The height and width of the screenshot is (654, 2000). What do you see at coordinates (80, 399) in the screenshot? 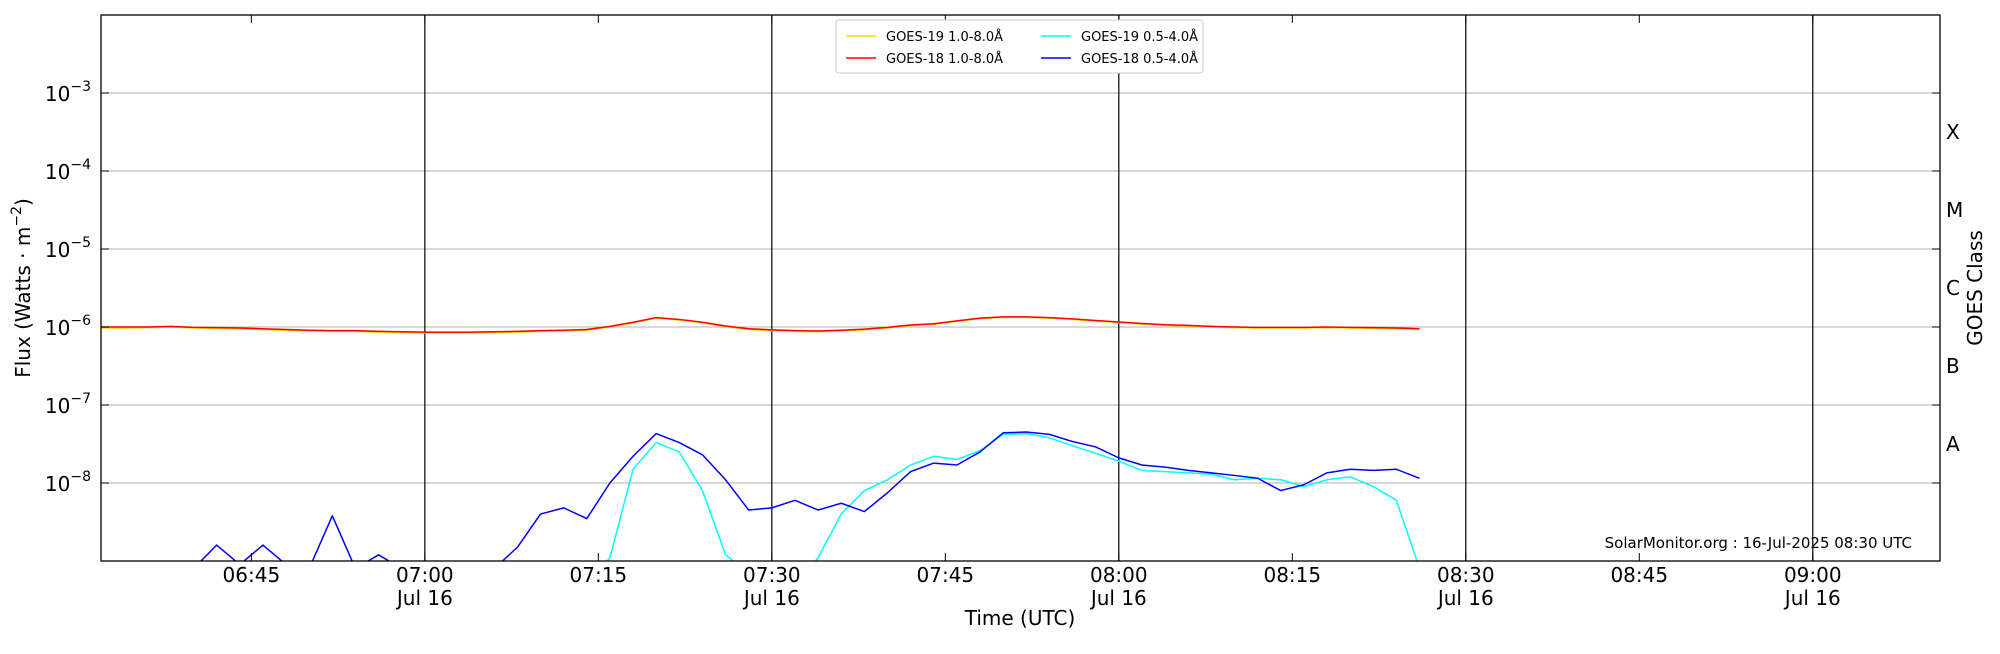
I see `y-tick-exponent: −7` at bounding box center [80, 399].